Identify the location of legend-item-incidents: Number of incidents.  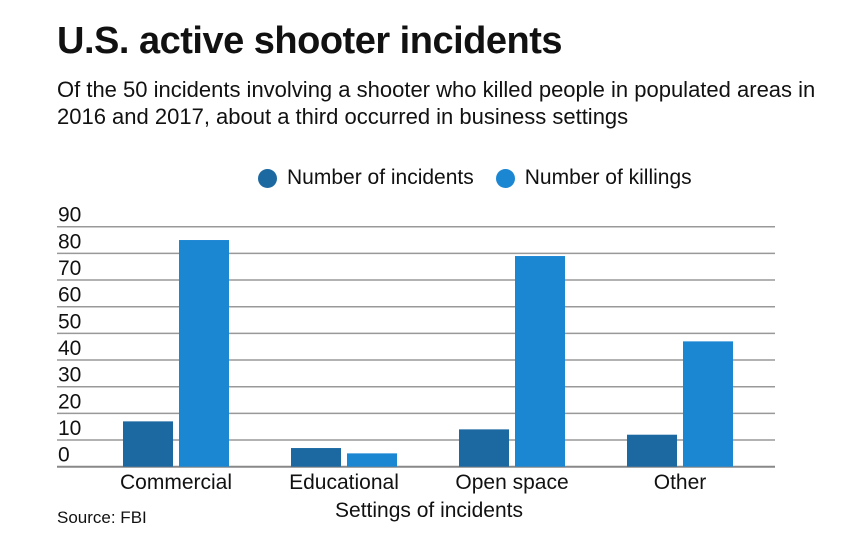
(366, 178).